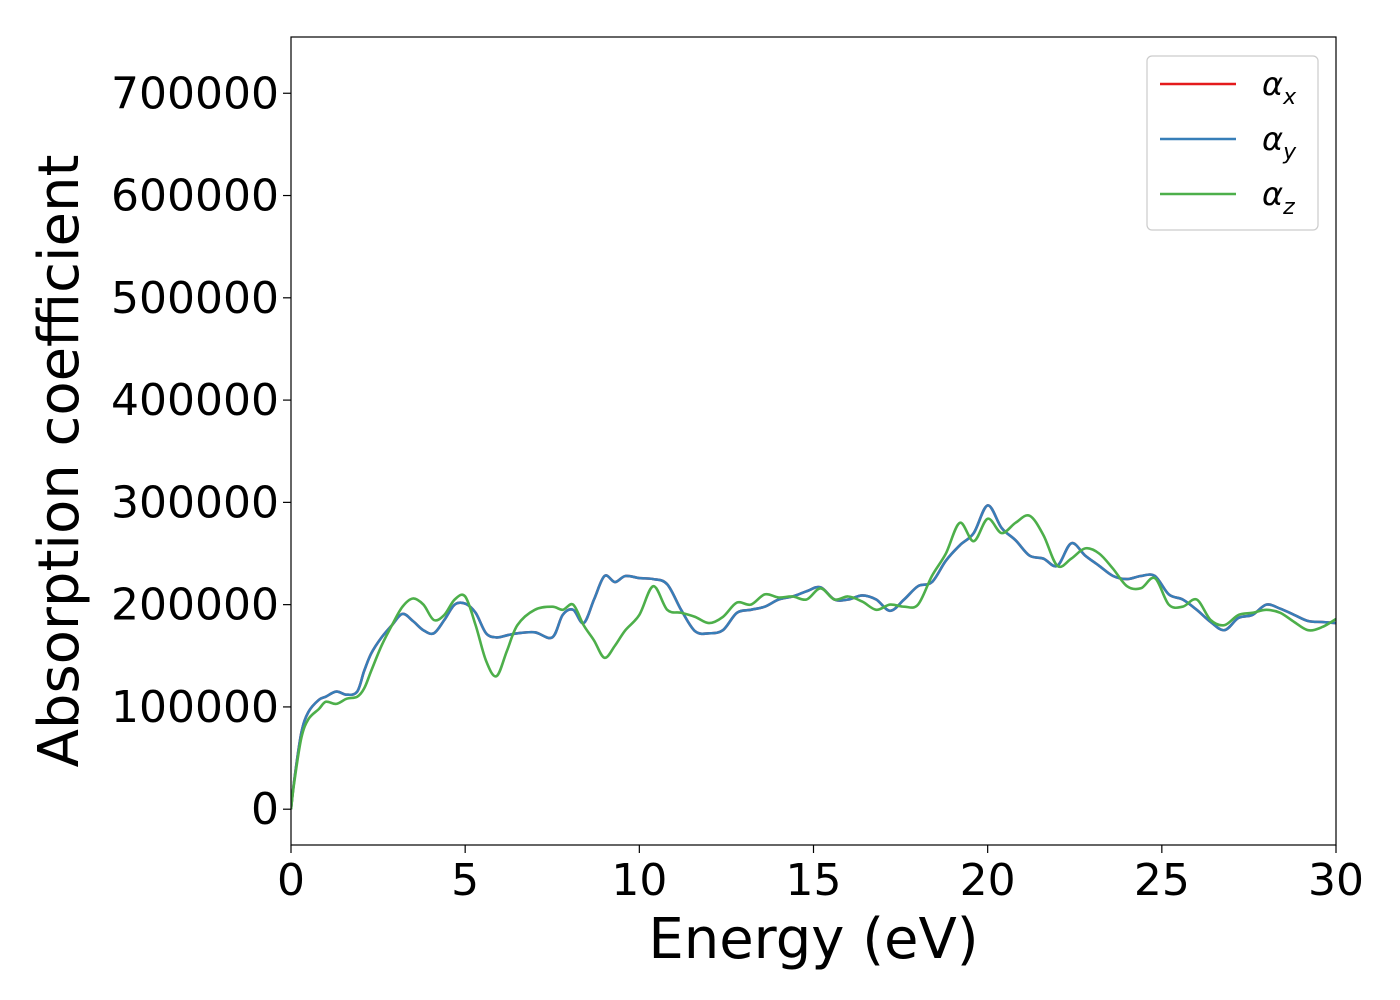 This screenshot has height=1000, width=1400. I want to click on y-tick-label: 0, so click(265, 809).